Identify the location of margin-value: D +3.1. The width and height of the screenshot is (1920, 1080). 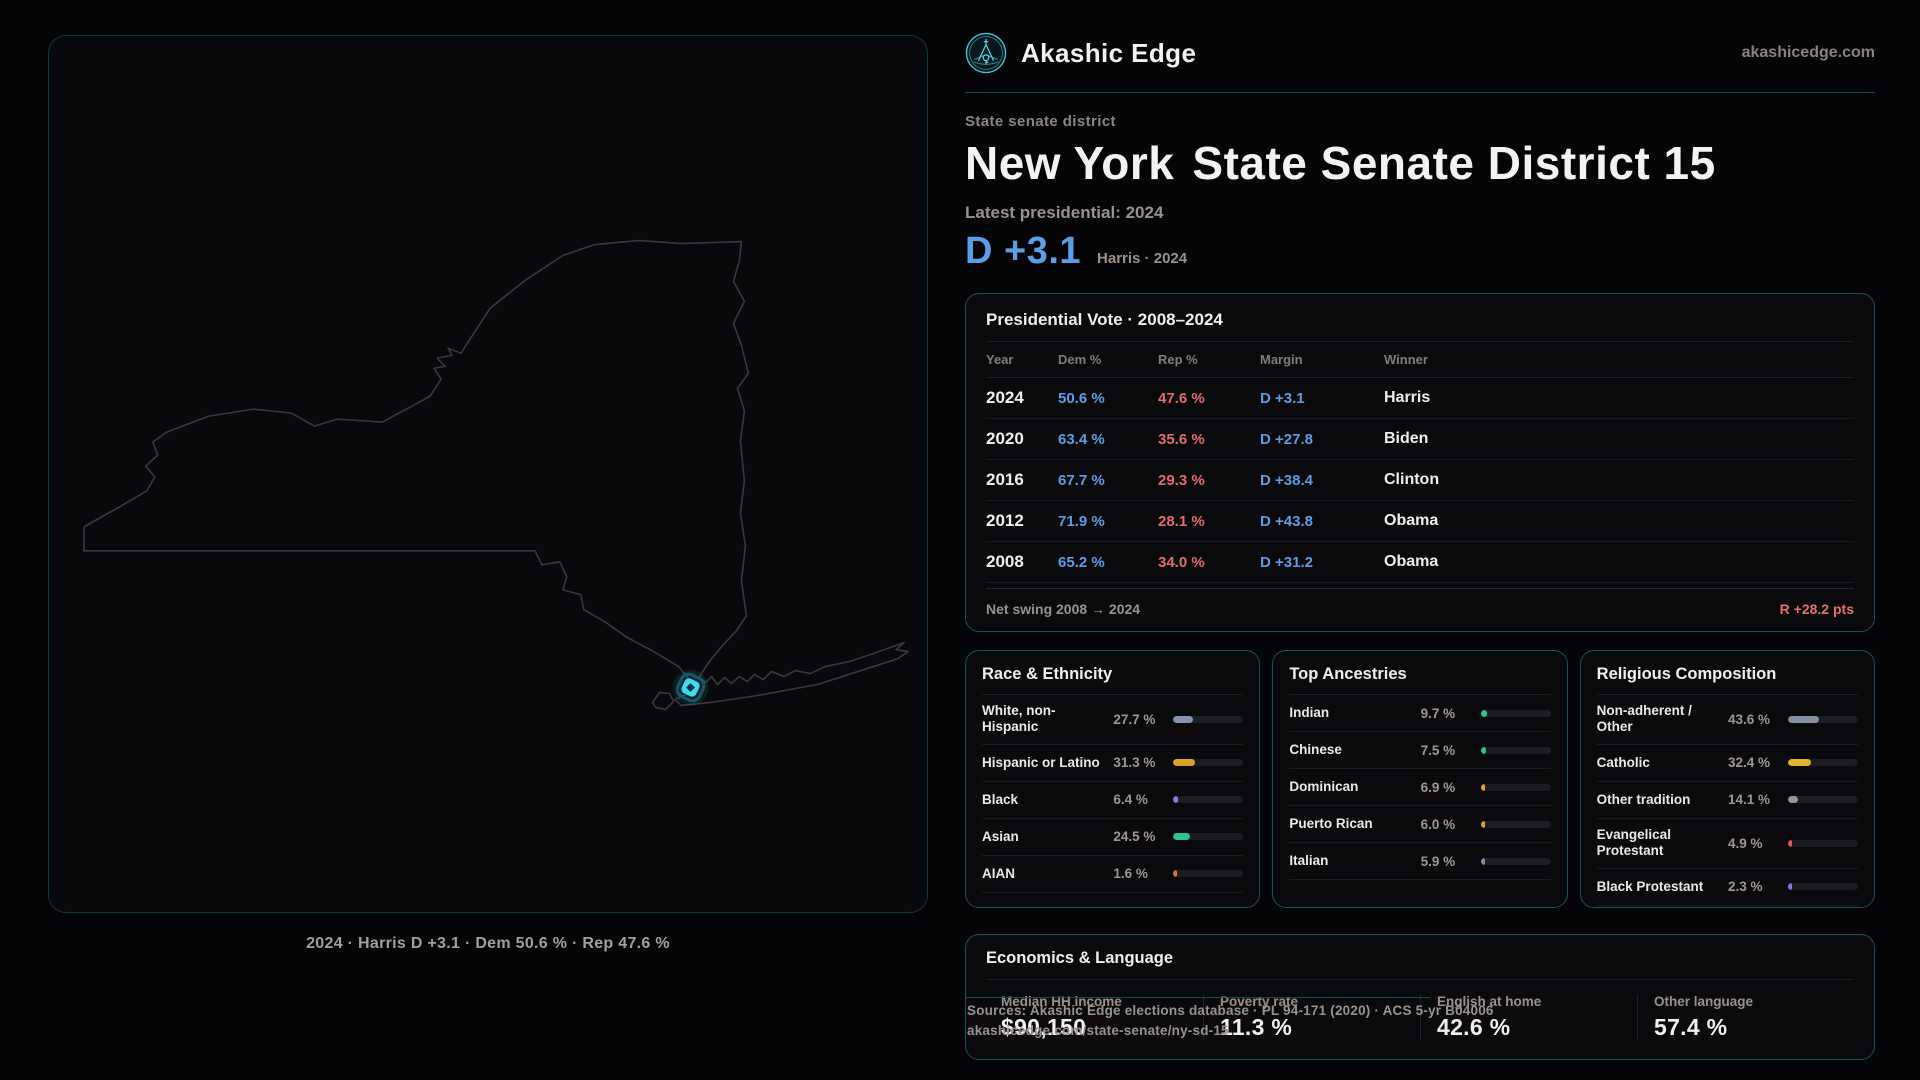
(1023, 251).